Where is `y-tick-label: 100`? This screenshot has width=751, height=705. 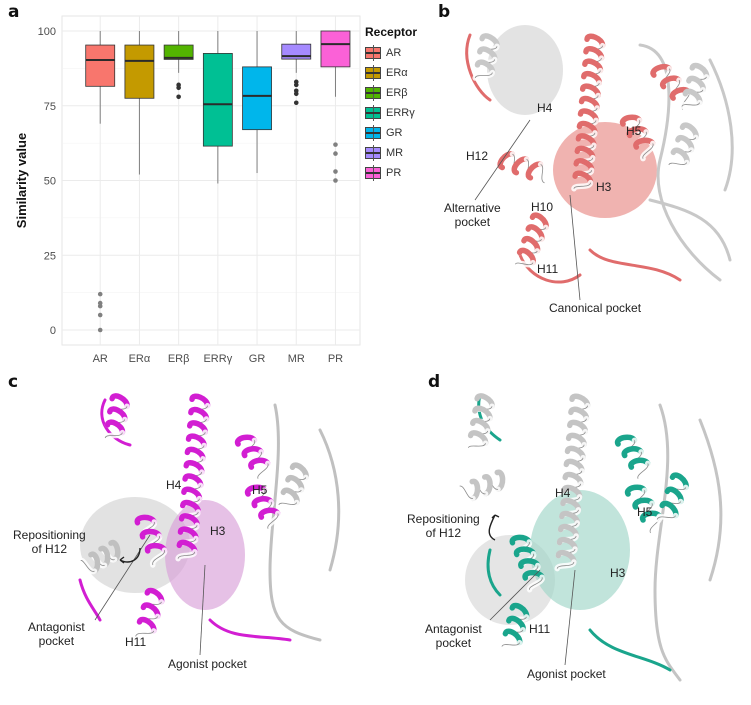
y-tick-label: 100 is located at coordinates (47, 32).